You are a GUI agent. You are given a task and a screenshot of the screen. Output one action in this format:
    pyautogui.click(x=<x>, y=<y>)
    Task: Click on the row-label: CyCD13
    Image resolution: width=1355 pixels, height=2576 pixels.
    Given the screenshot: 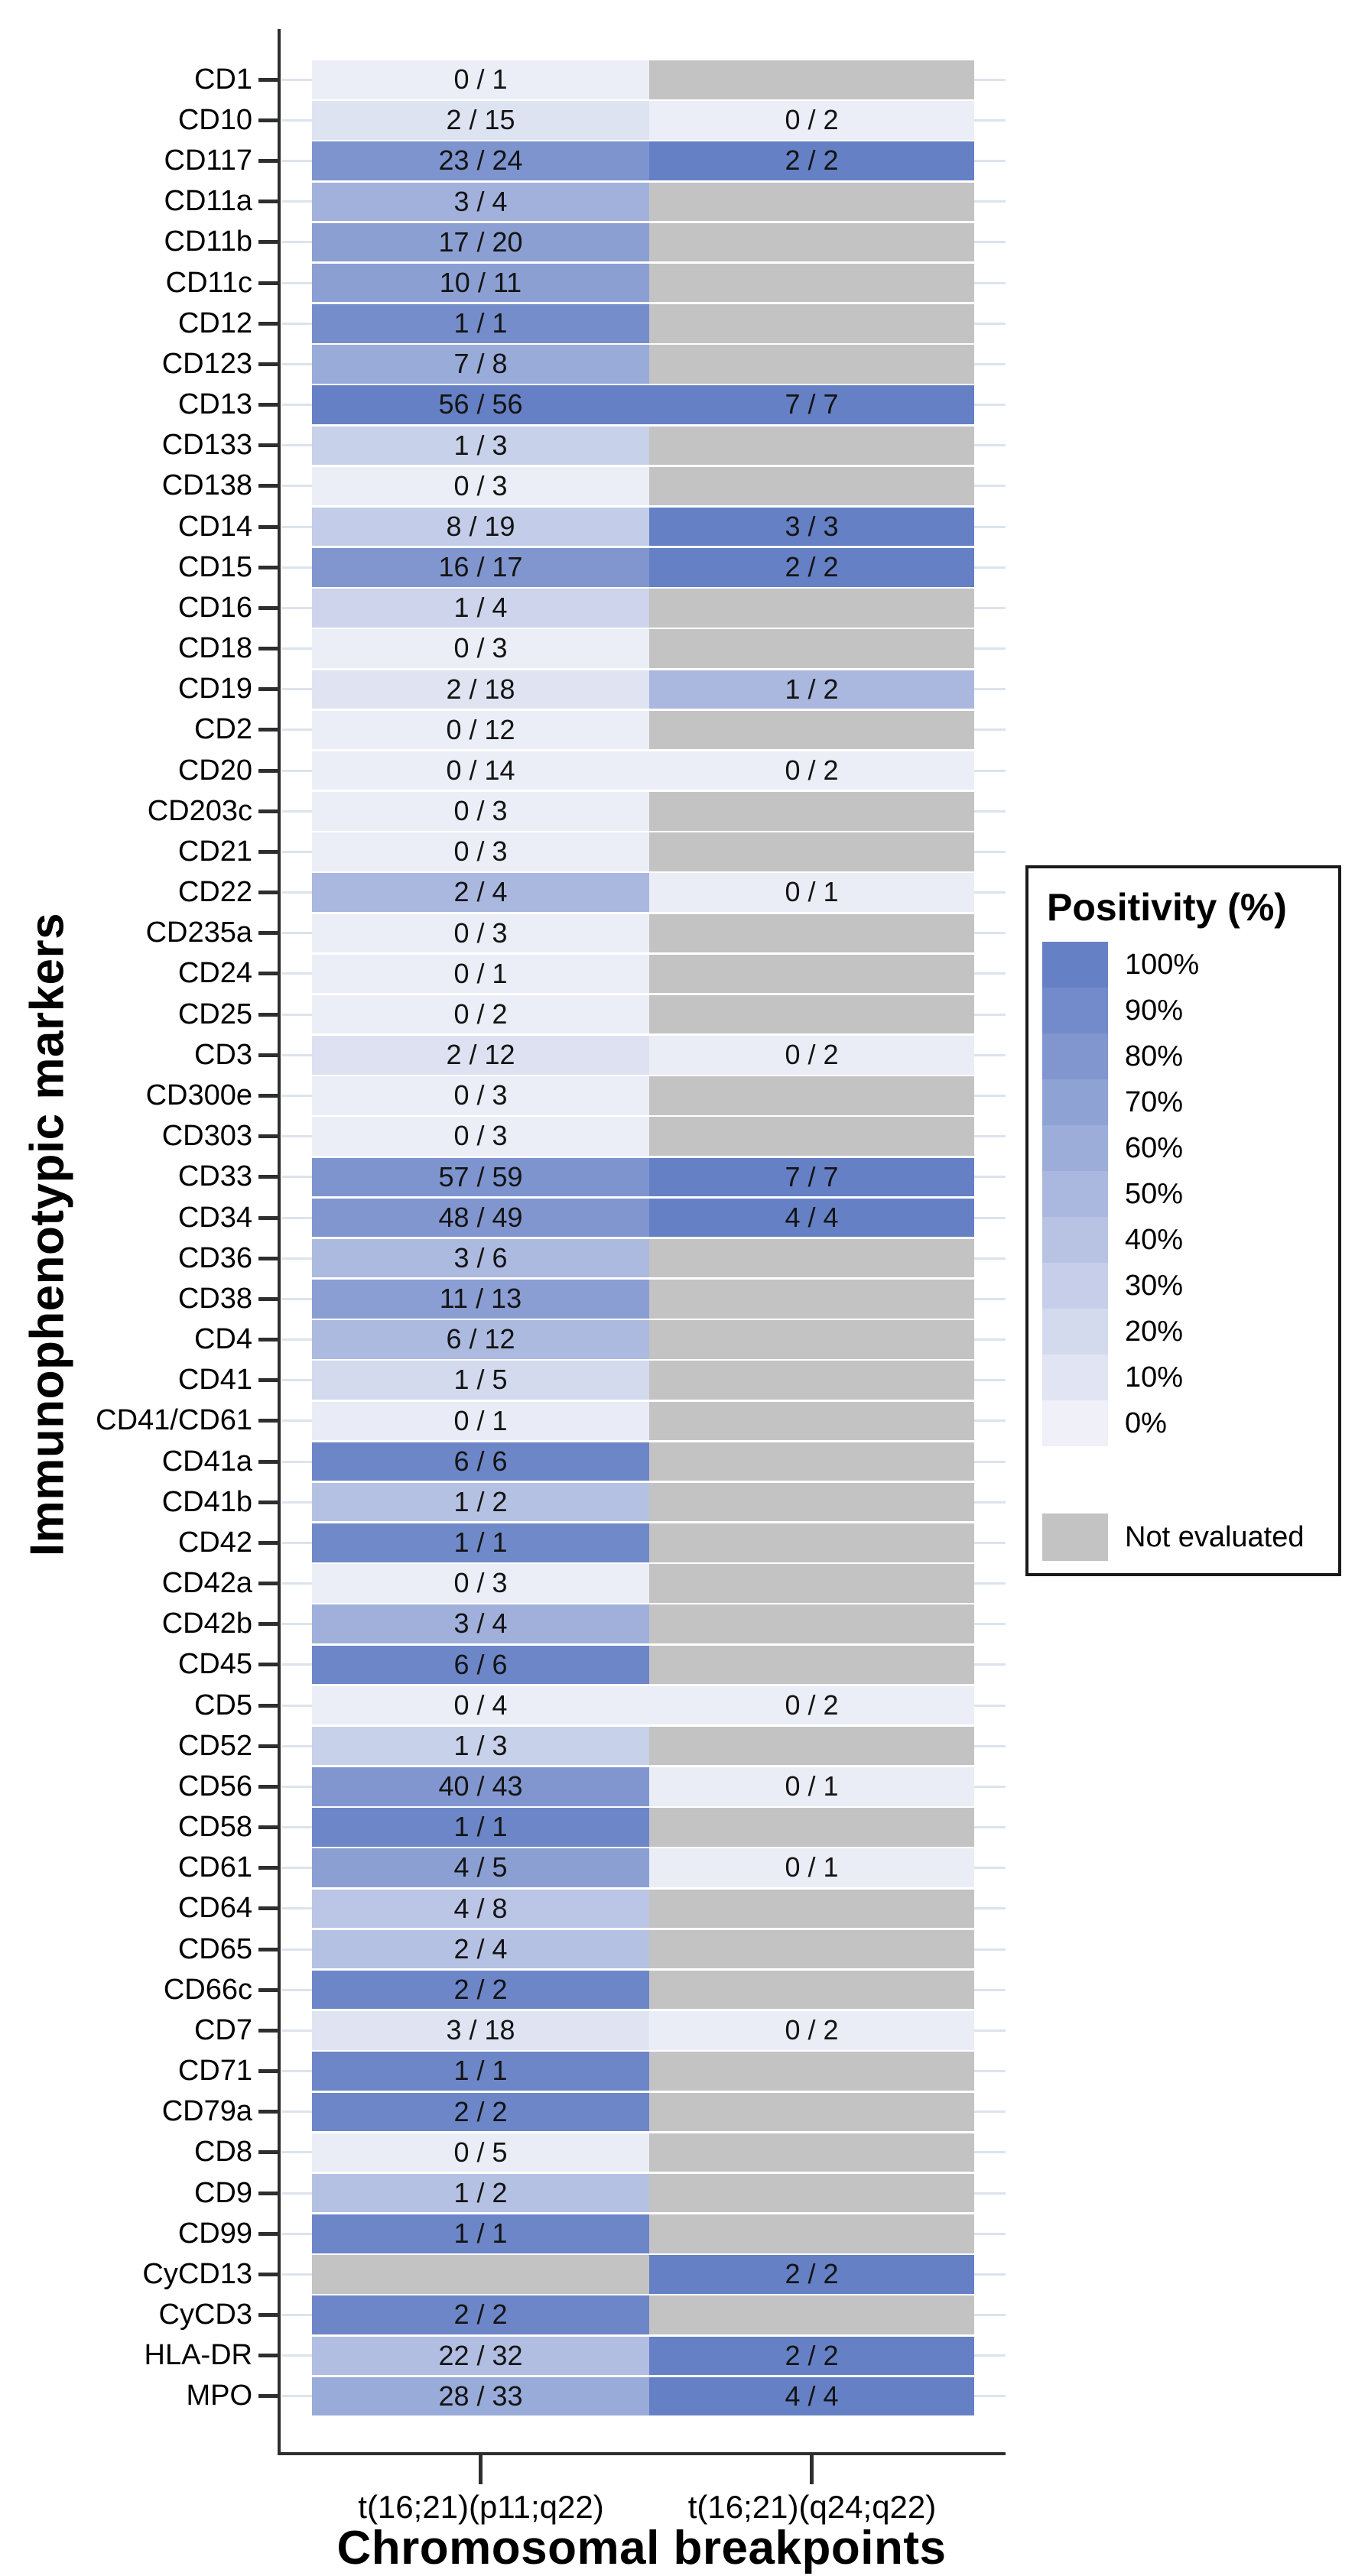 What is the action you would take?
    pyautogui.click(x=197, y=2273)
    